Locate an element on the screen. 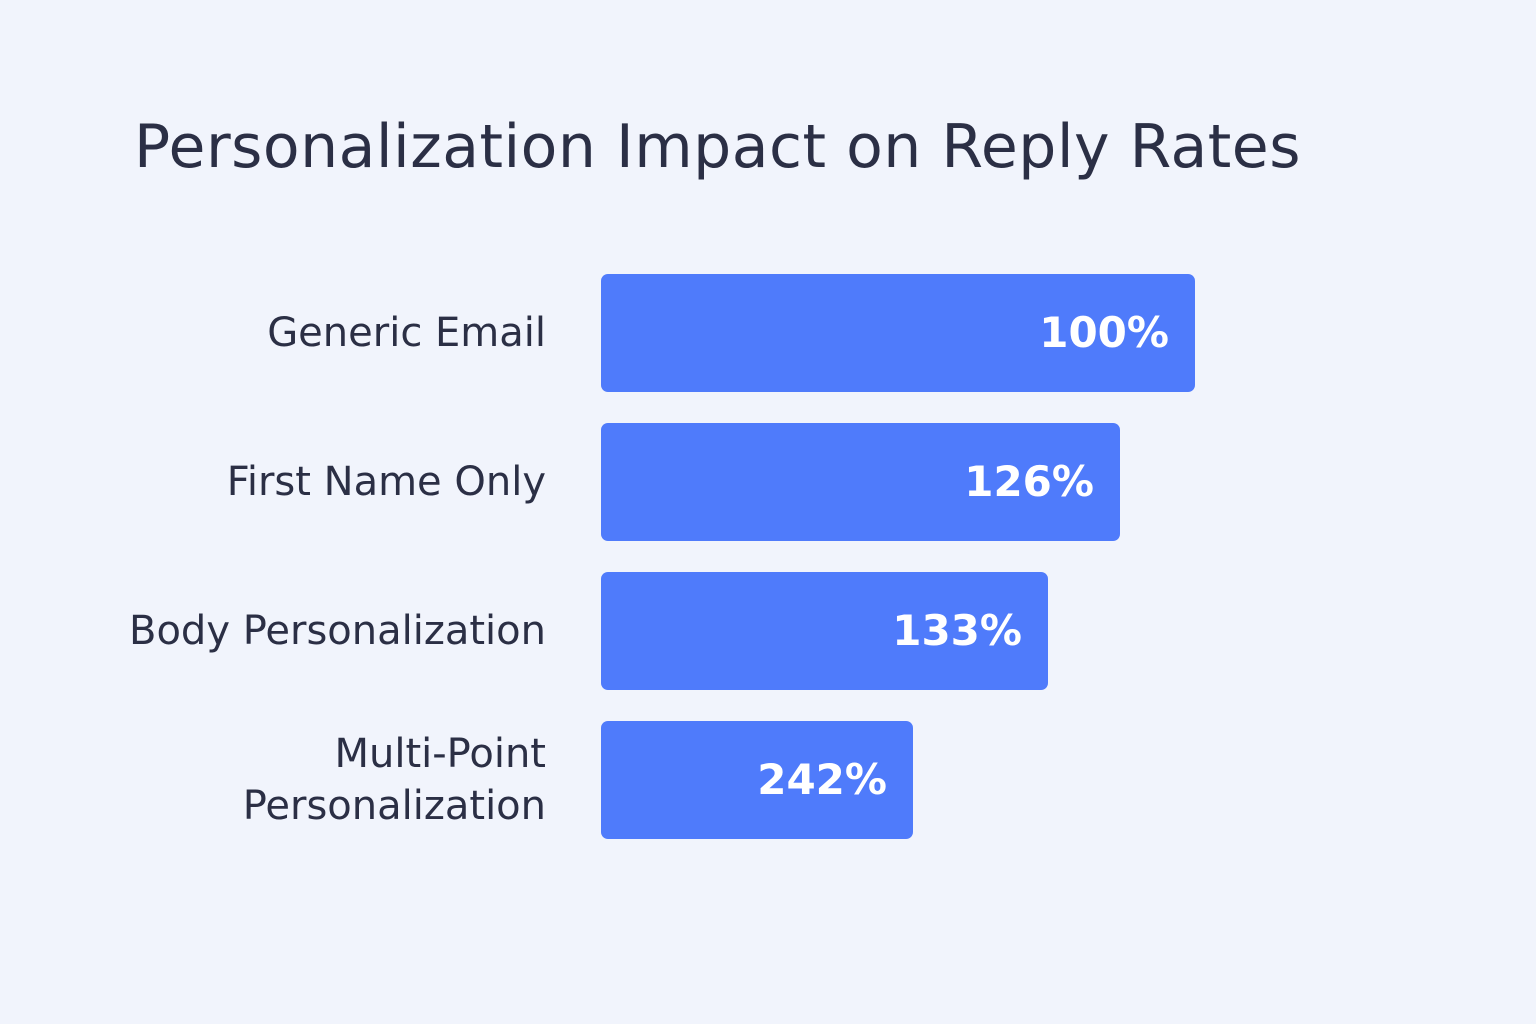  bar-value-label: 242% is located at coordinates (822, 779).